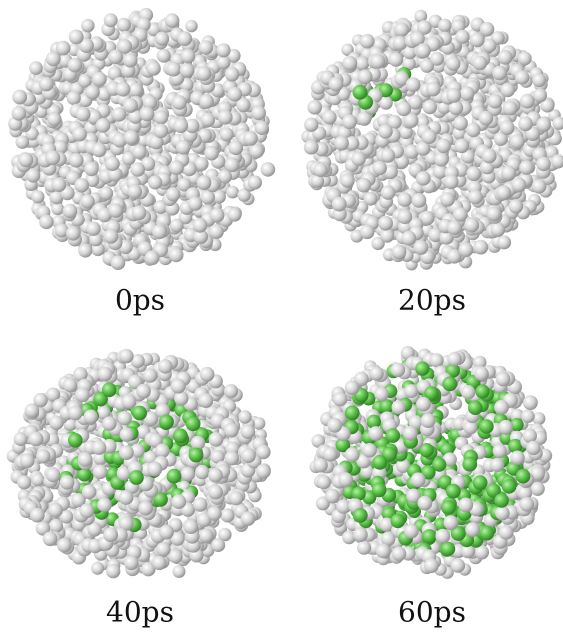 The width and height of the screenshot is (563, 633). Describe the element at coordinates (140, 612) in the screenshot. I see `panel-label: 40ps` at that location.